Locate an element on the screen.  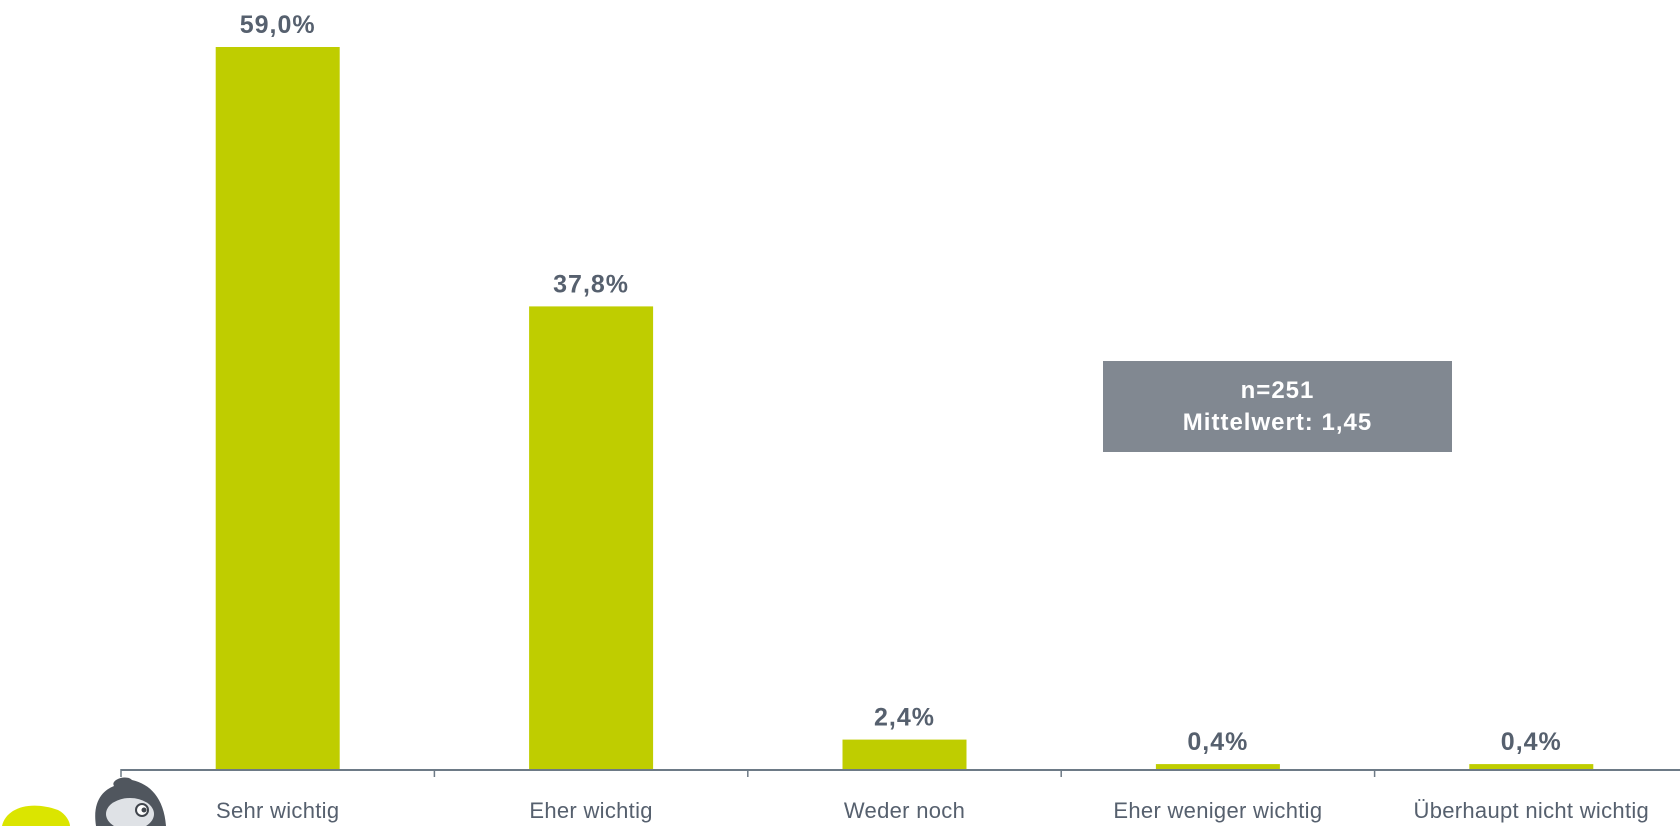
category-label-3: Weder noch is located at coordinates (904, 810).